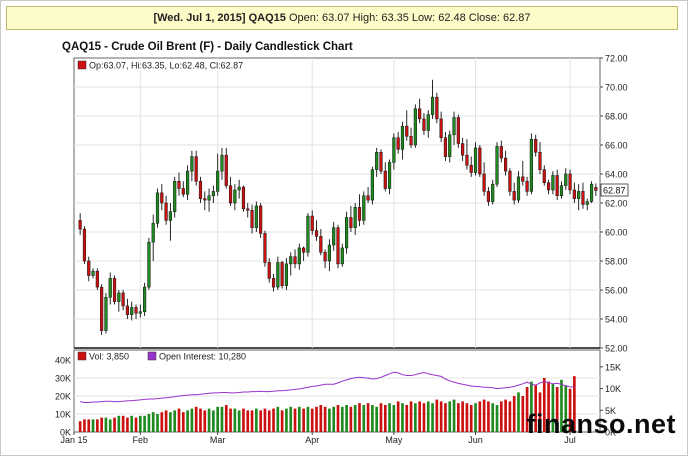 The image size is (688, 456). I want to click on watermark: finanso.net, so click(601, 424).